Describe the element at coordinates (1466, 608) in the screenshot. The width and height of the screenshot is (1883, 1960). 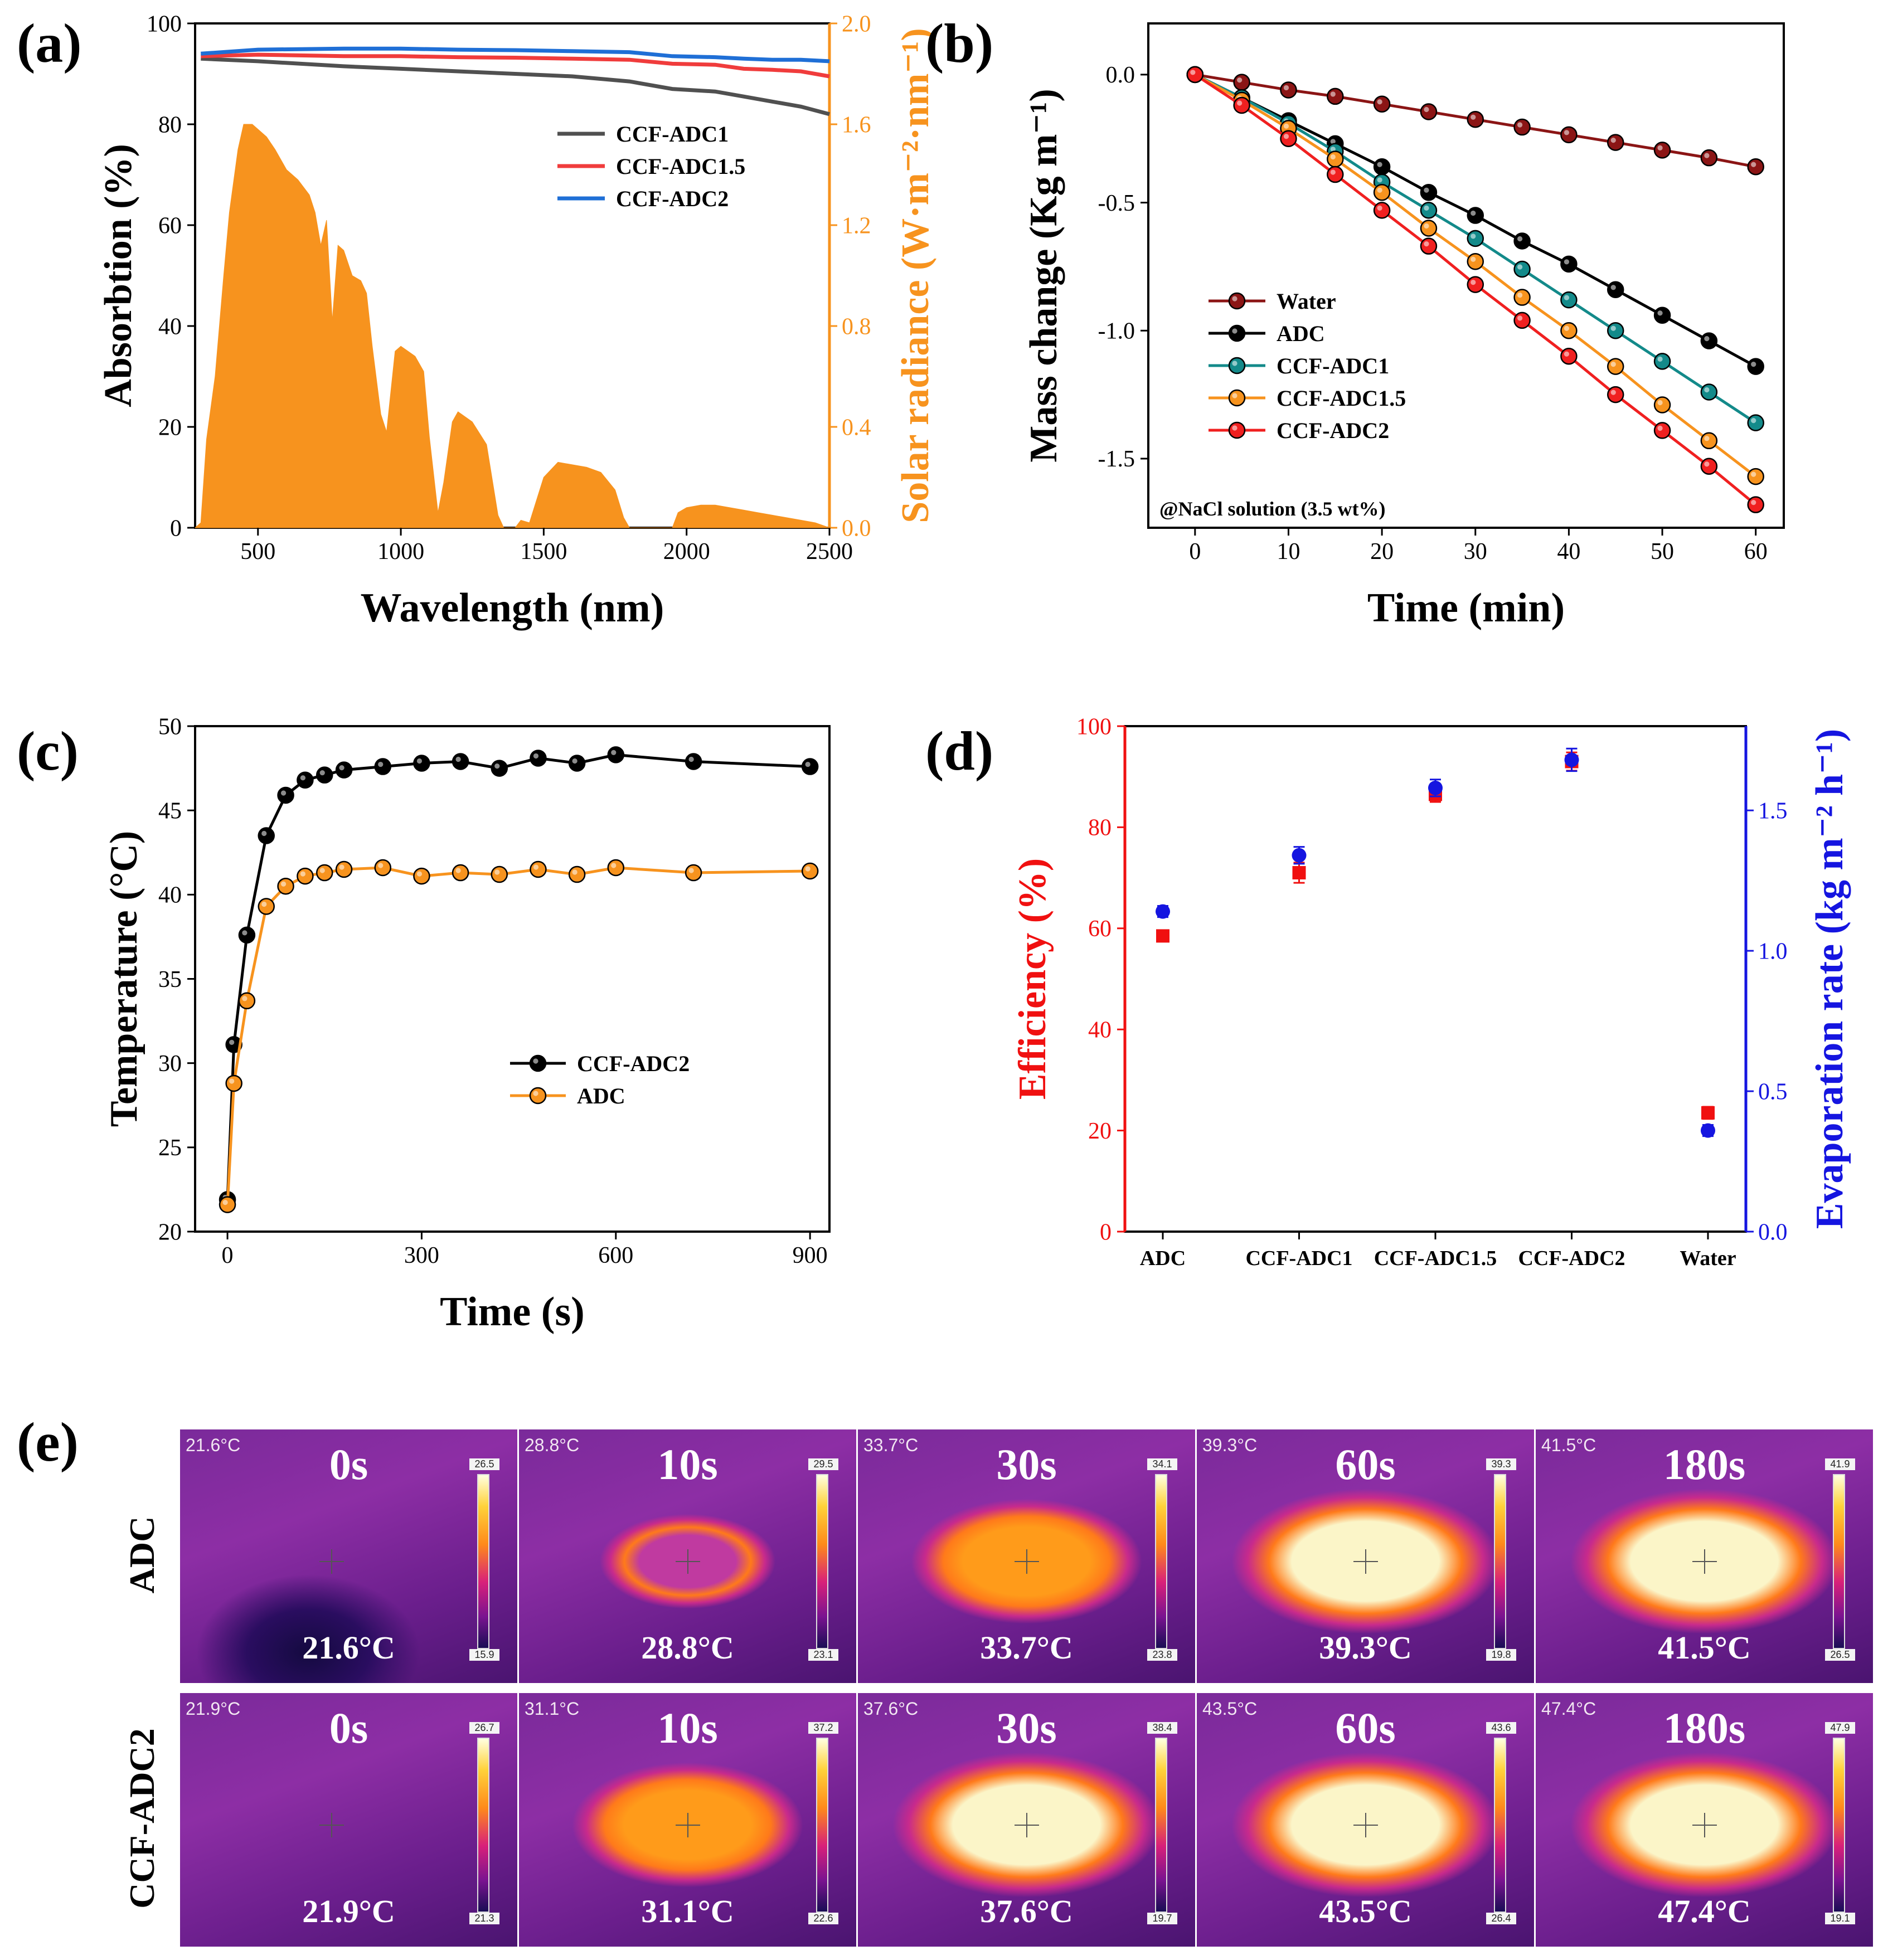
I see `chart-b-xlabel: Time (min)` at that location.